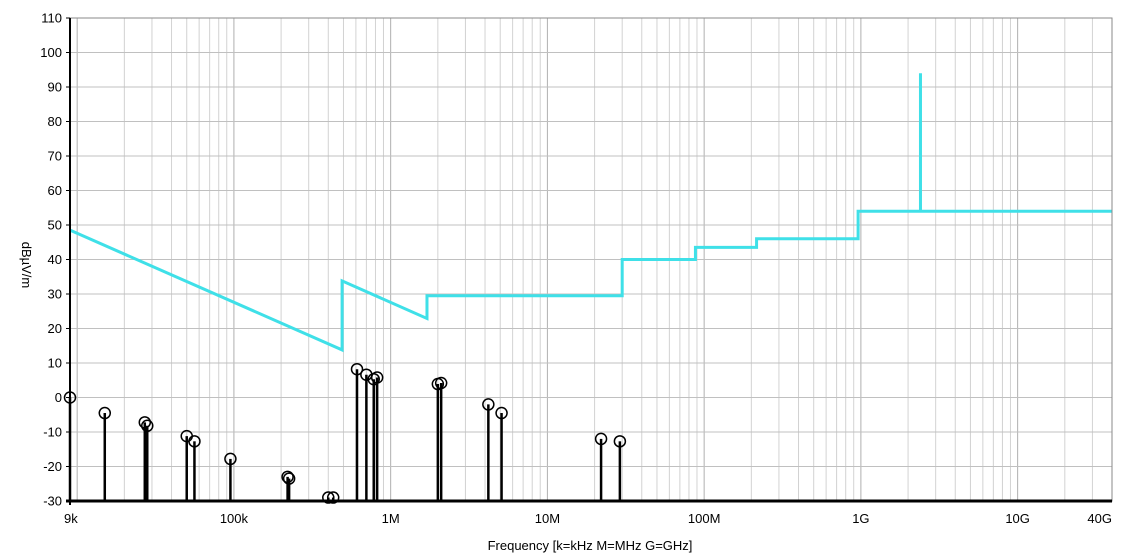 This screenshot has width=1130, height=555. I want to click on y-tick-label: 90, so click(55, 87).